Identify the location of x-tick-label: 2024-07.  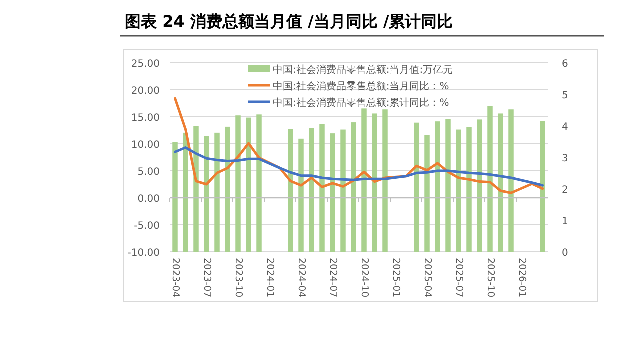
(332, 278).